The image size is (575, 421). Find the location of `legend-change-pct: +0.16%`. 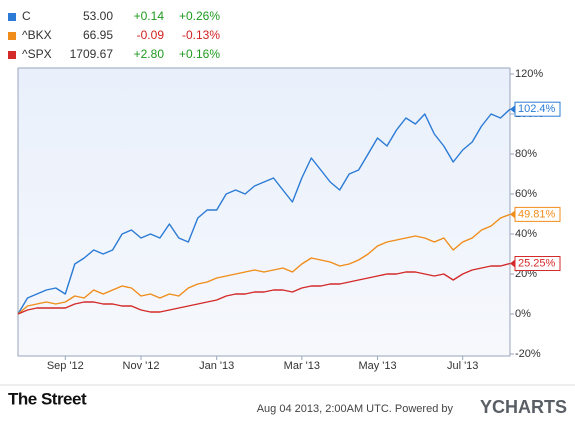

legend-change-pct: +0.16% is located at coordinates (199, 54).